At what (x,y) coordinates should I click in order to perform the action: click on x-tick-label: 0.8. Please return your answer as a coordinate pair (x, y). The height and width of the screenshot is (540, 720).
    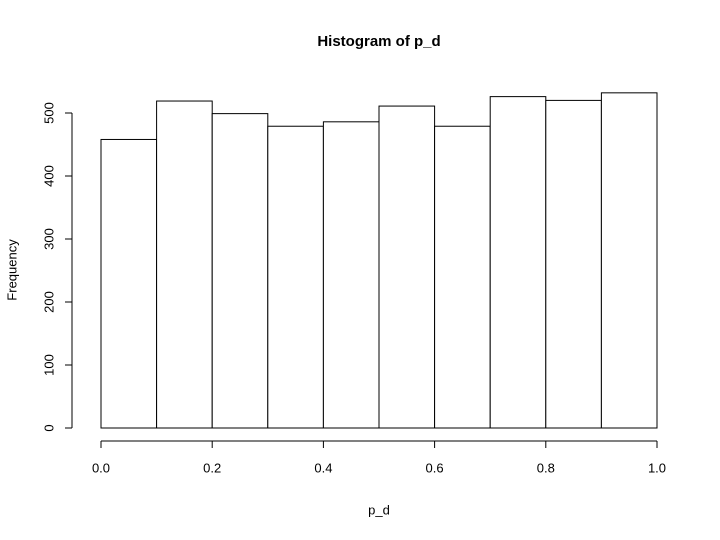
    Looking at the image, I should click on (546, 467).